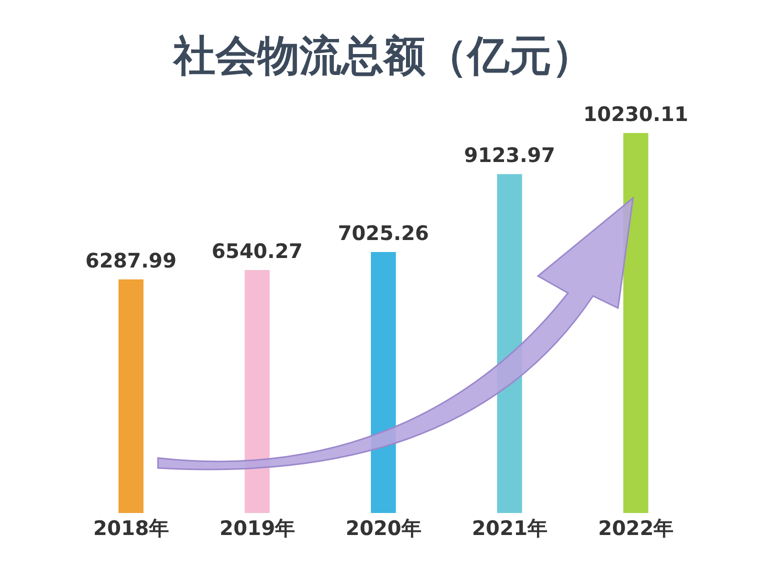 Image resolution: width=767 pixels, height=571 pixels. What do you see at coordinates (635, 114) in the screenshot?
I see `data-label: 10230.11` at bounding box center [635, 114].